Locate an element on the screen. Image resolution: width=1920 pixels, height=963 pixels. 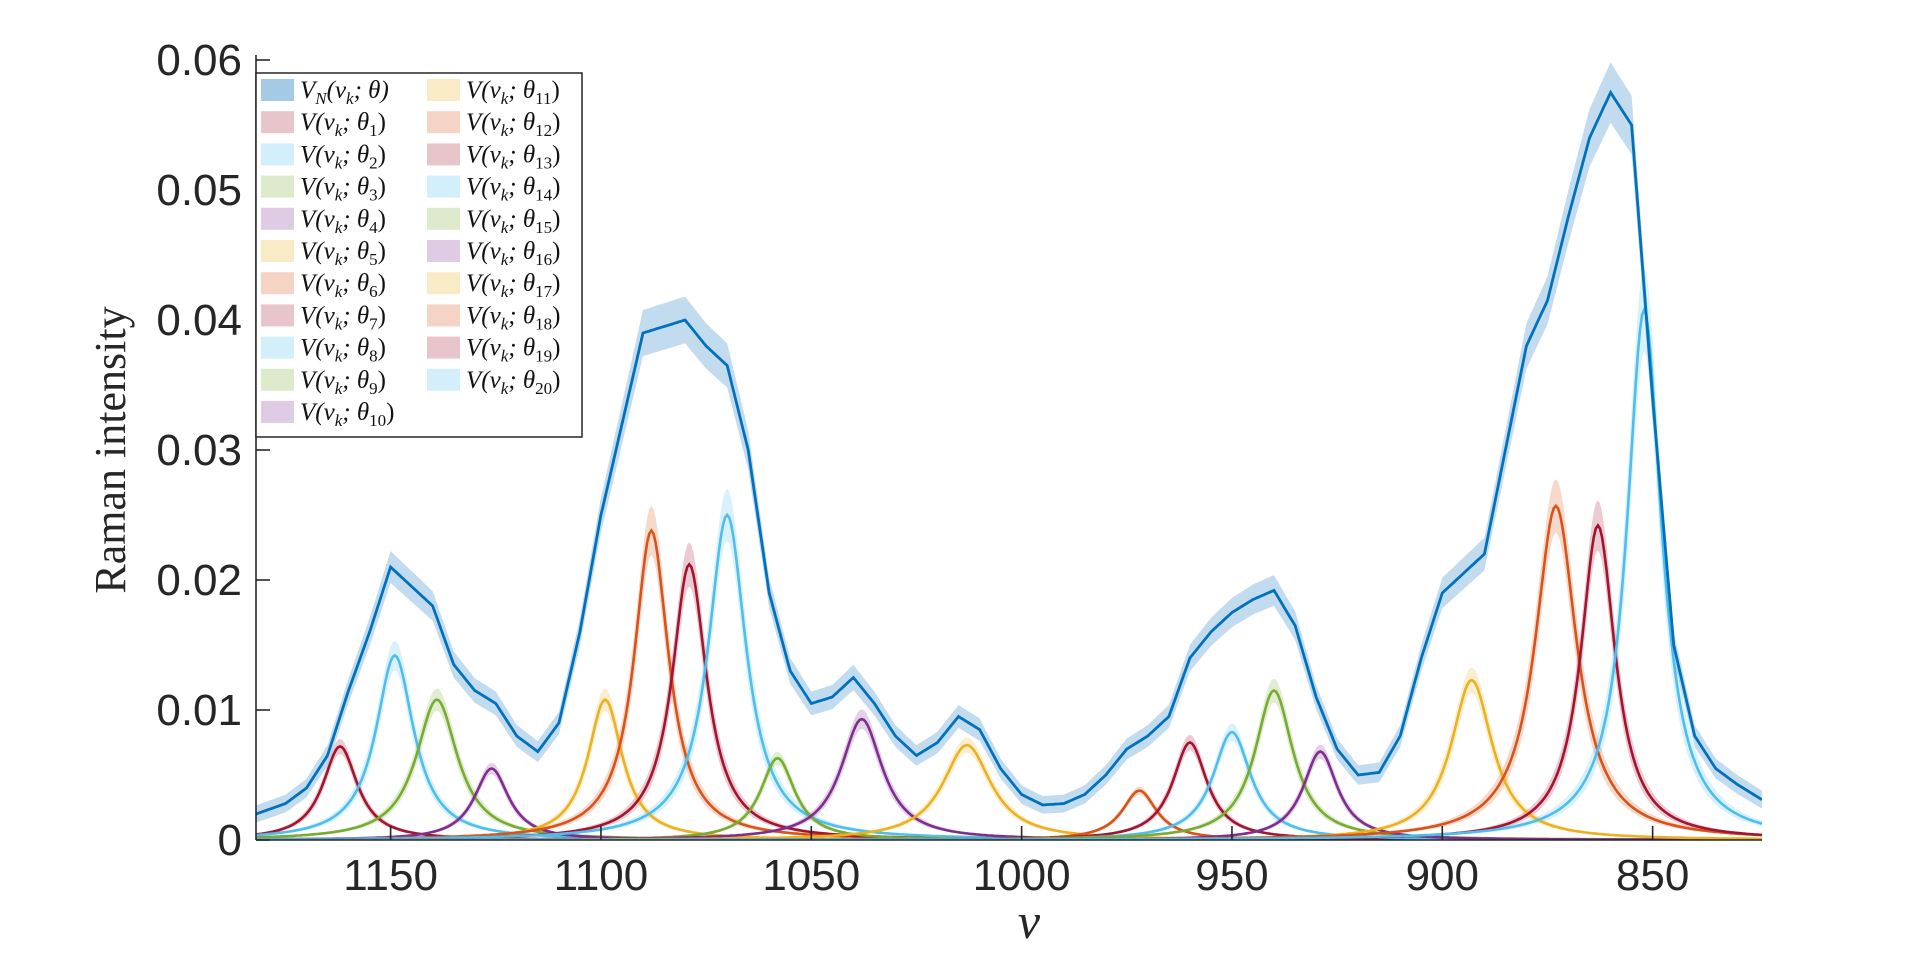
x-tick-label: 1050 is located at coordinates (811, 875).